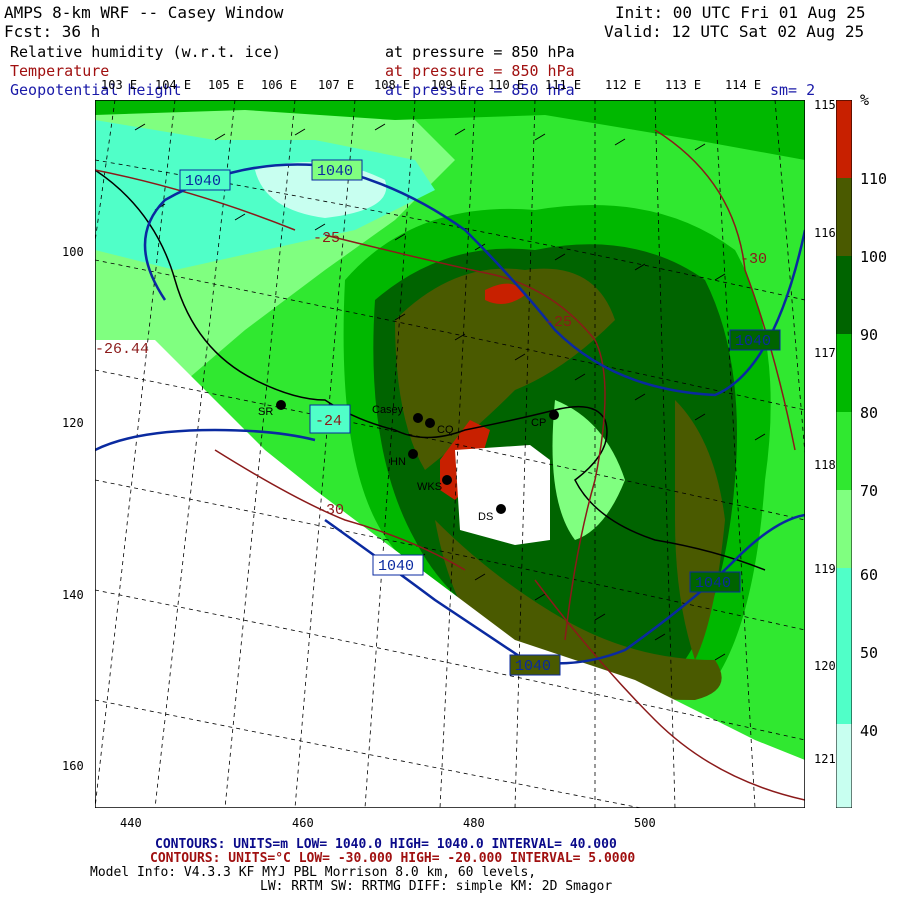 This screenshot has width=900, height=900. Describe the element at coordinates (700, 530) in the screenshot. I see `rh-field-100c` at that location.